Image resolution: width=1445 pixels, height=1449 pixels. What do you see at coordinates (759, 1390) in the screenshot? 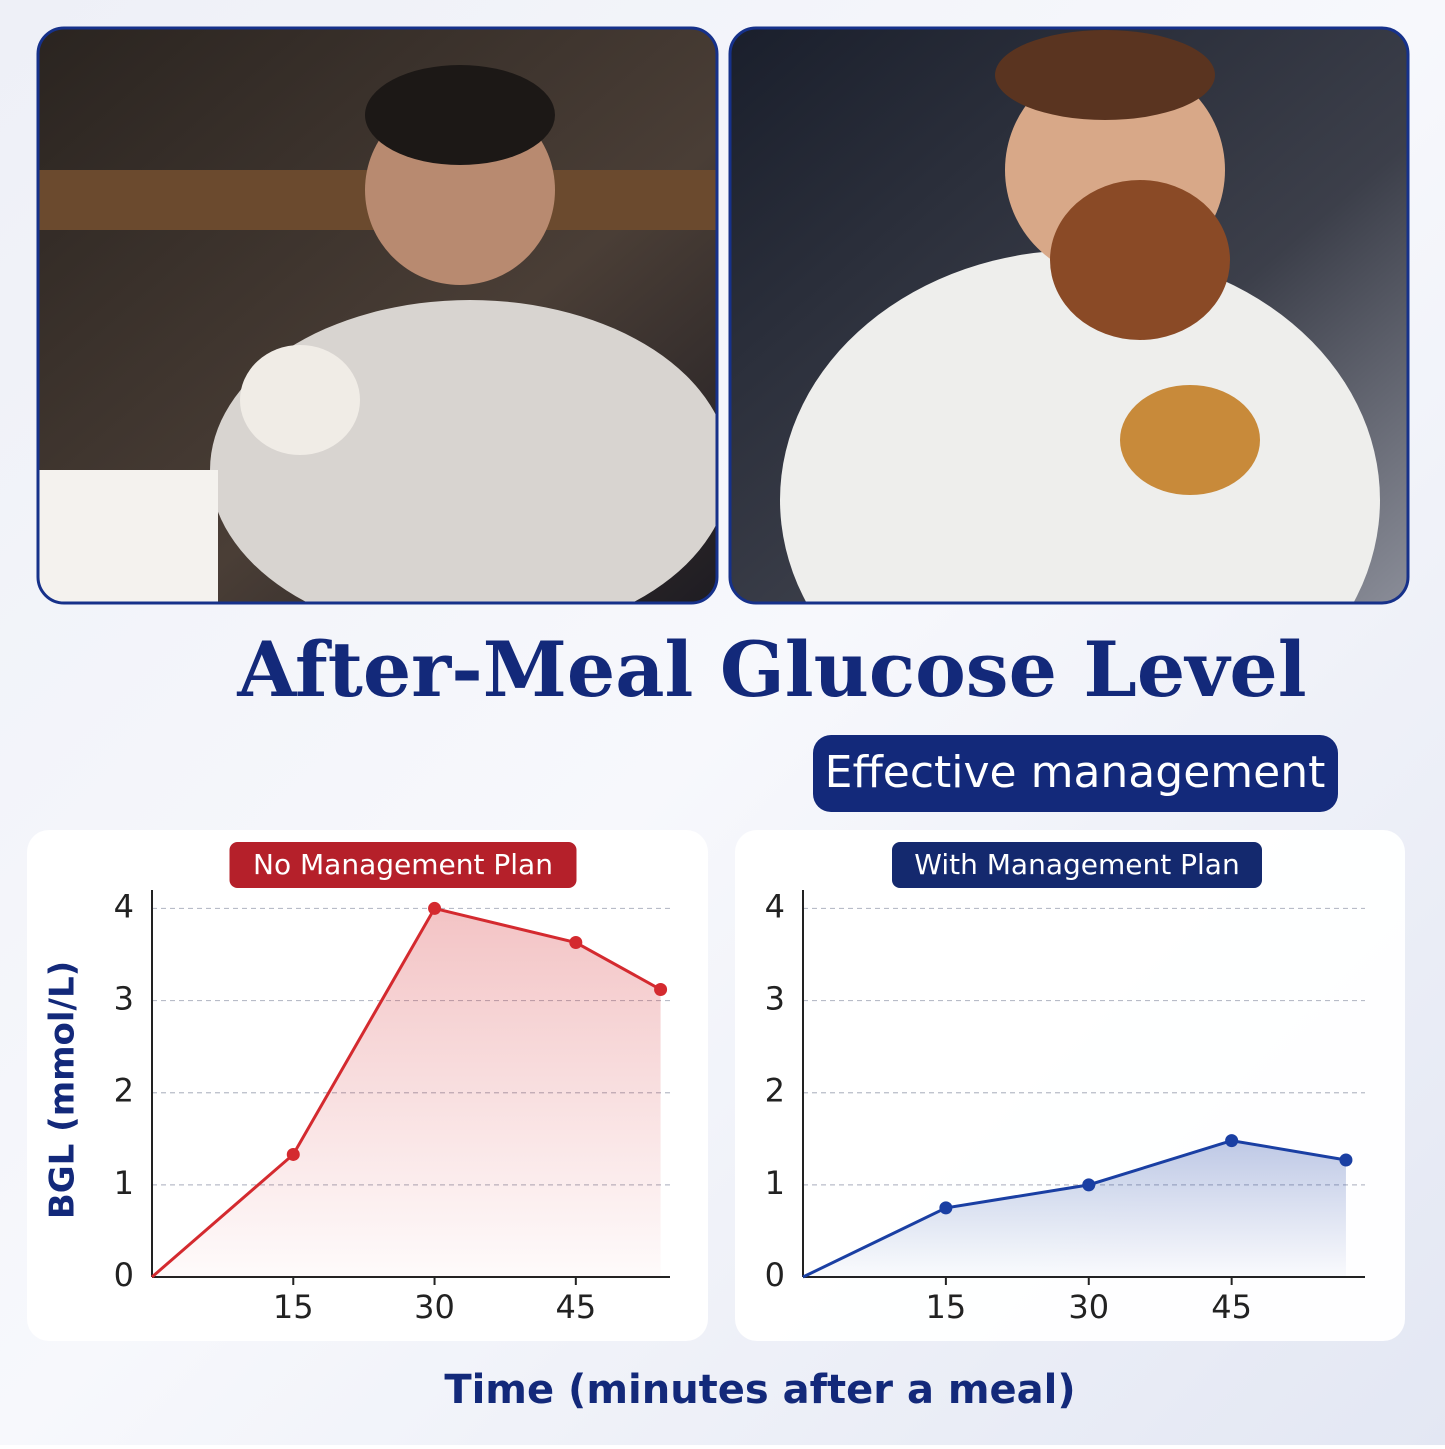
I see `x-axis-label: Time (minutes after a meal)` at bounding box center [759, 1390].